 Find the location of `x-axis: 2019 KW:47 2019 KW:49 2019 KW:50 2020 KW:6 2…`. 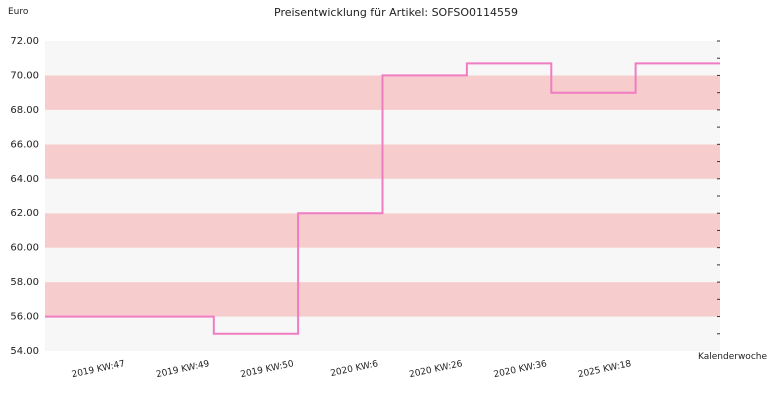

x-axis: 2019 KW:47 2019 KW:49 2019 KW:50 2020 KW:6 2… is located at coordinates (352, 369).